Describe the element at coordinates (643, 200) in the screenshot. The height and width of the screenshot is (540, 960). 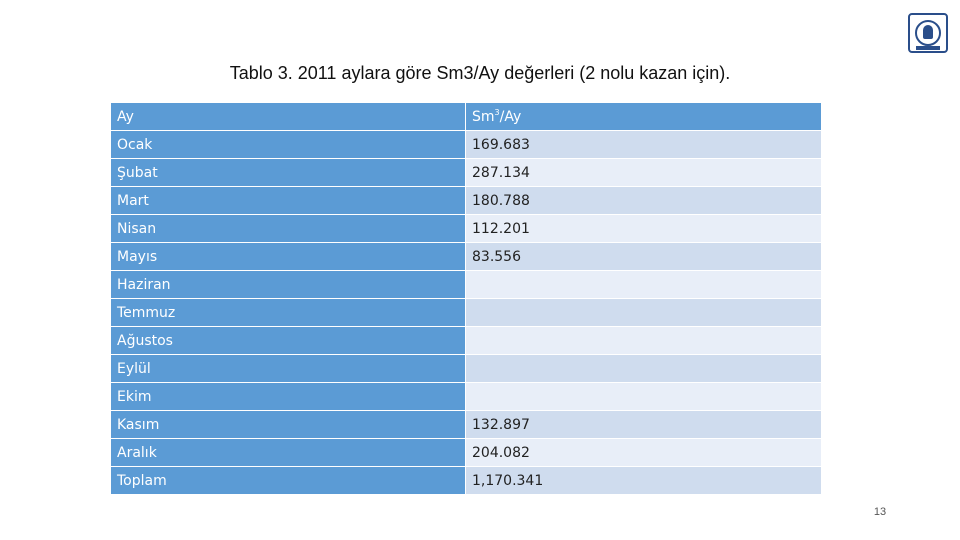
I see `row-value: 180.788` at that location.